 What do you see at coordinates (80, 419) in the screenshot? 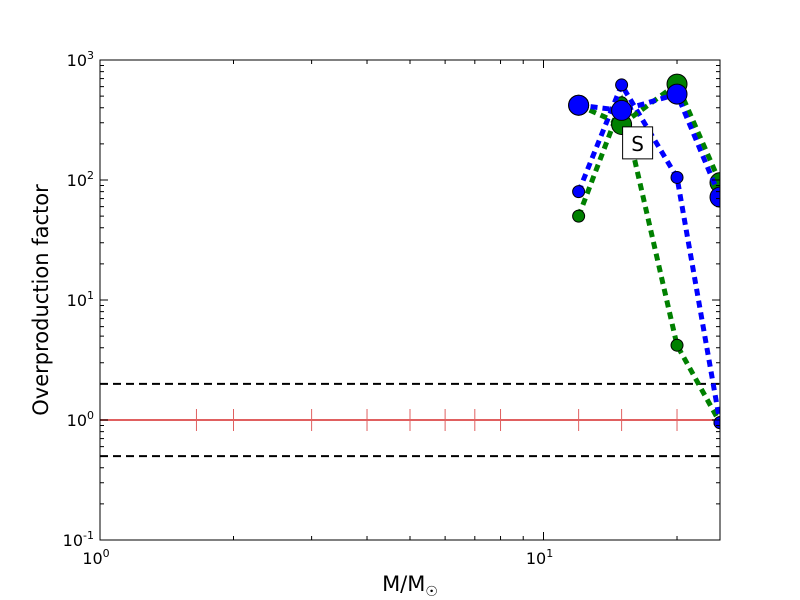
I see `y-tick-label-1: 10⁰` at bounding box center [80, 419].